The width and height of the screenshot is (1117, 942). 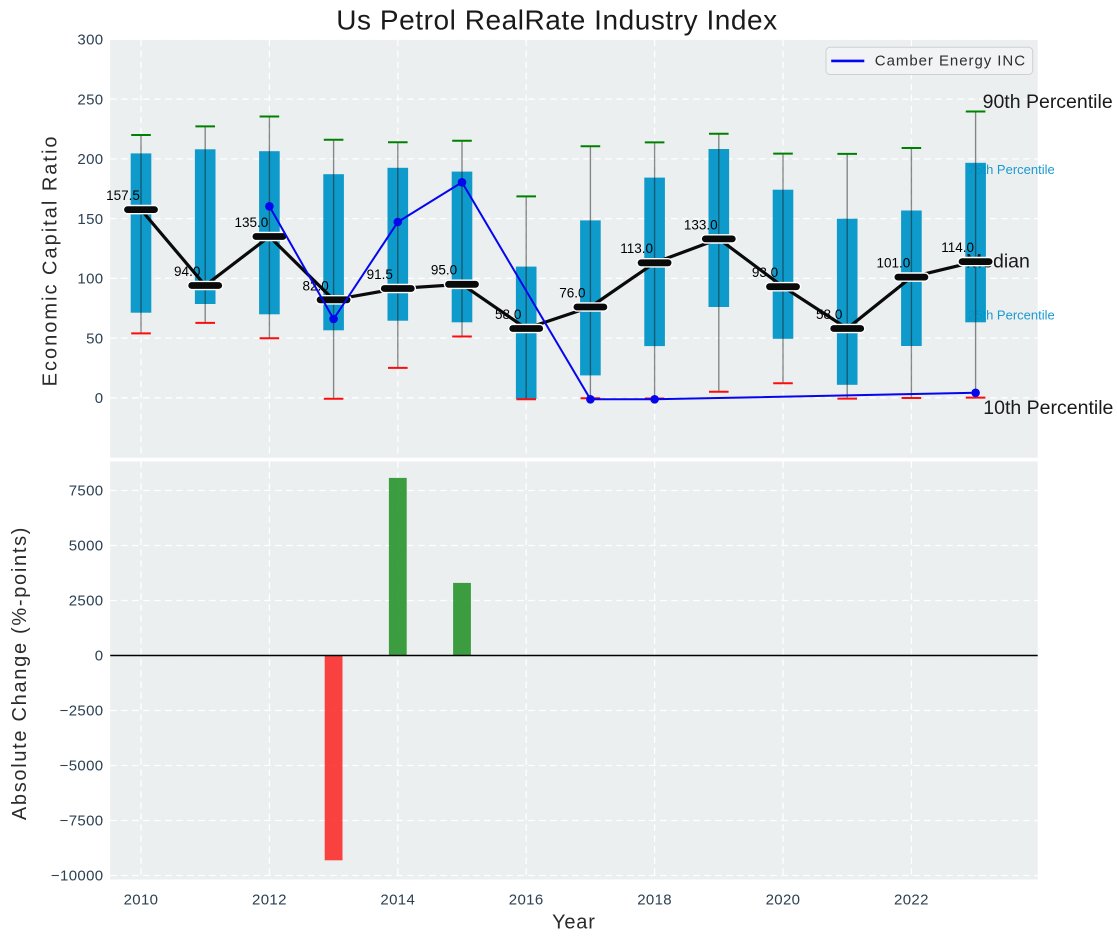 What do you see at coordinates (1048, 102) in the screenshot?
I see `svg-text: 90th Percentile` at bounding box center [1048, 102].